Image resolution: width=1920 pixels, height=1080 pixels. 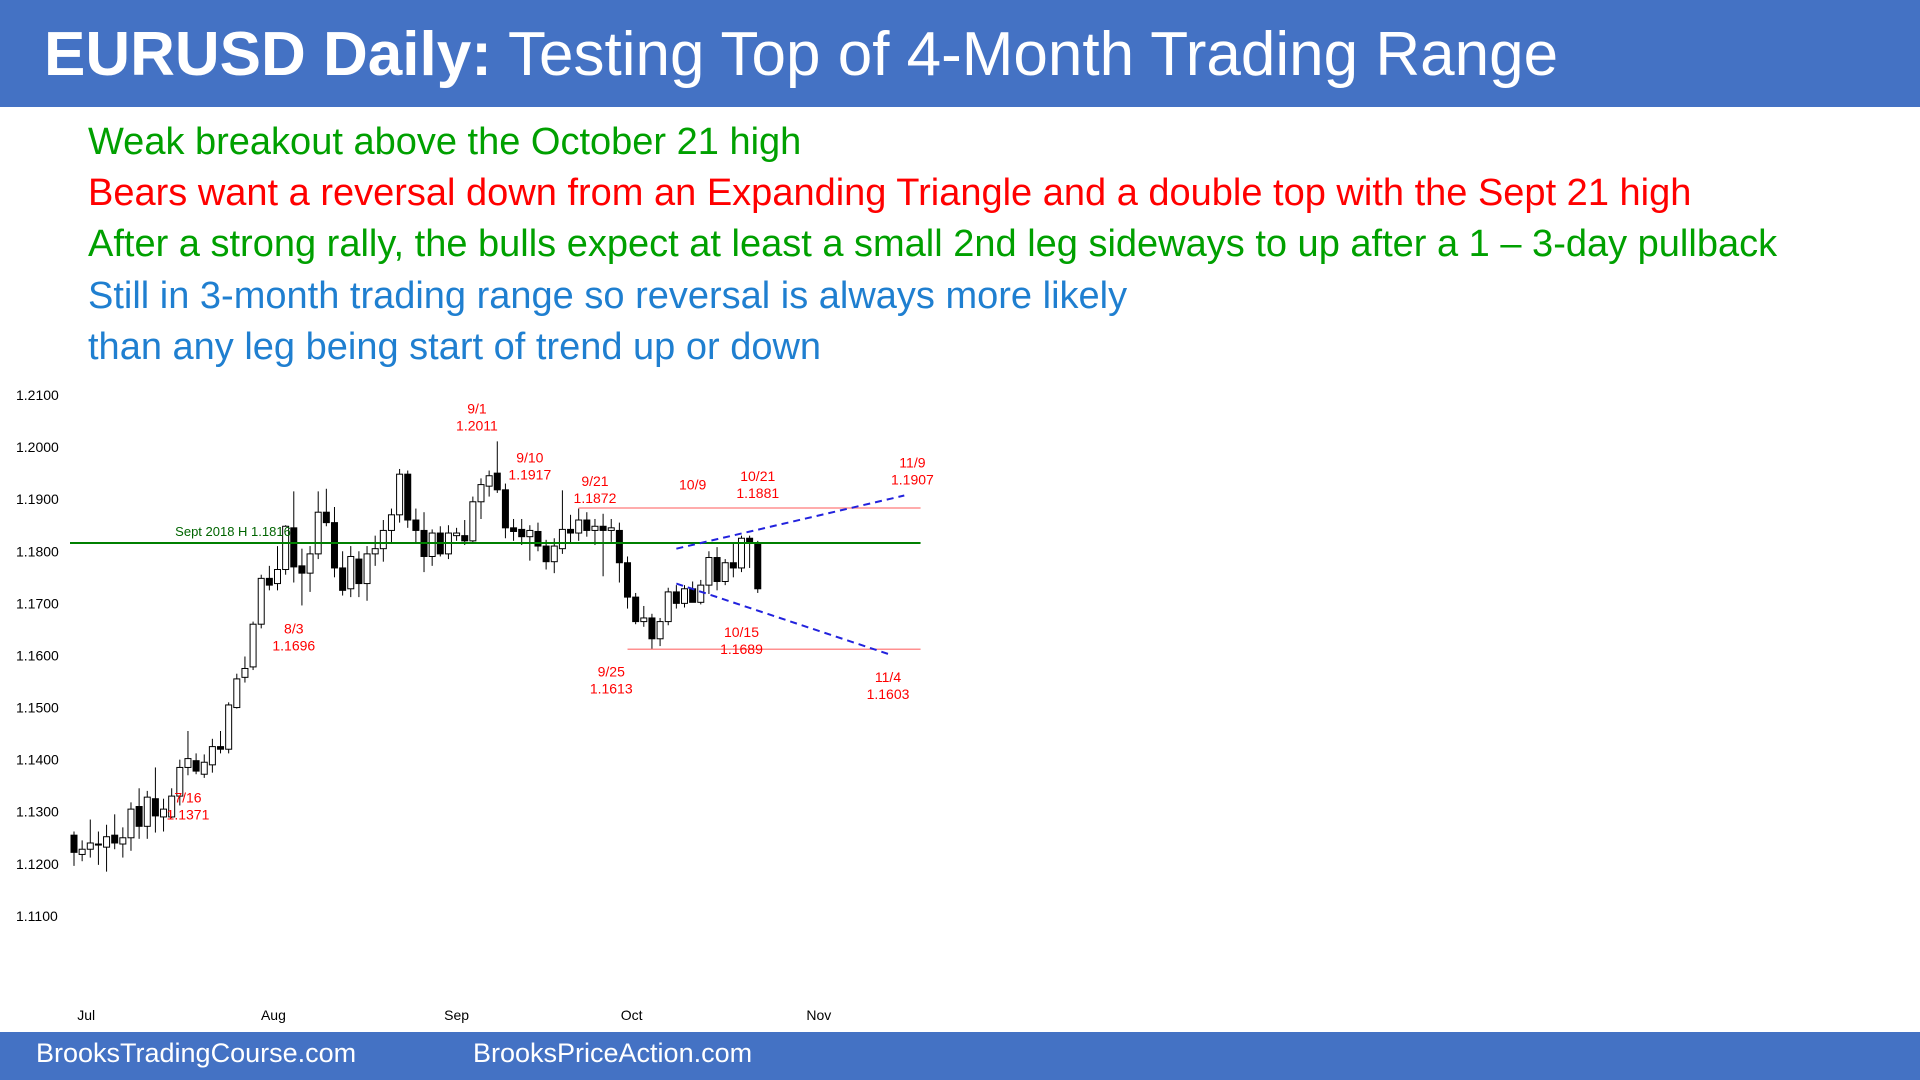 I want to click on annotation-date: 10/21, so click(x=757, y=476).